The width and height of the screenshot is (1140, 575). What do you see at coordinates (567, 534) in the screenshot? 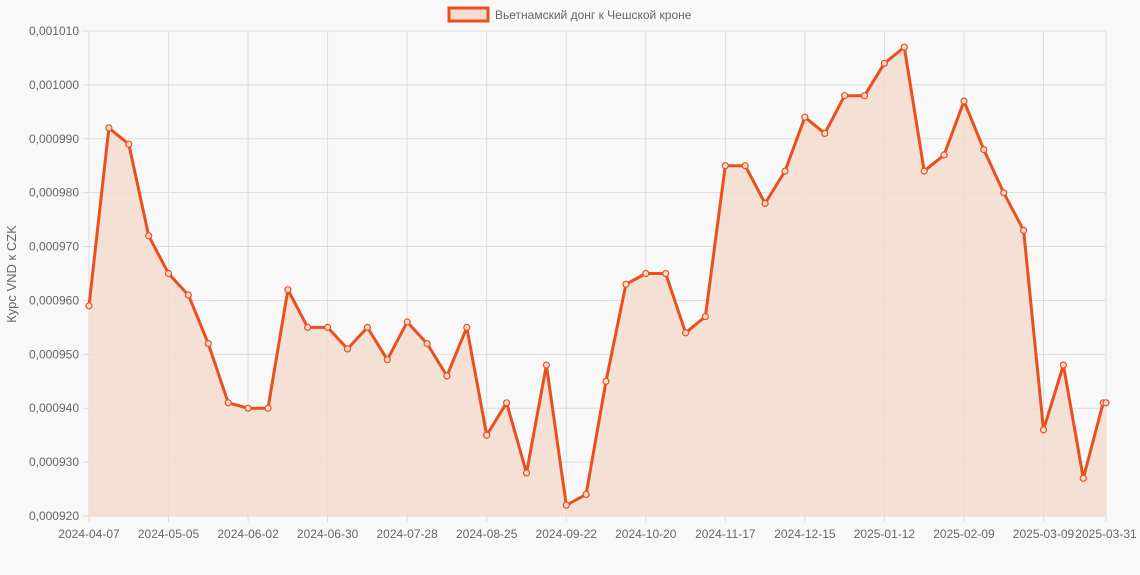
I see `x-tick-label: 2024-09-22` at bounding box center [567, 534].